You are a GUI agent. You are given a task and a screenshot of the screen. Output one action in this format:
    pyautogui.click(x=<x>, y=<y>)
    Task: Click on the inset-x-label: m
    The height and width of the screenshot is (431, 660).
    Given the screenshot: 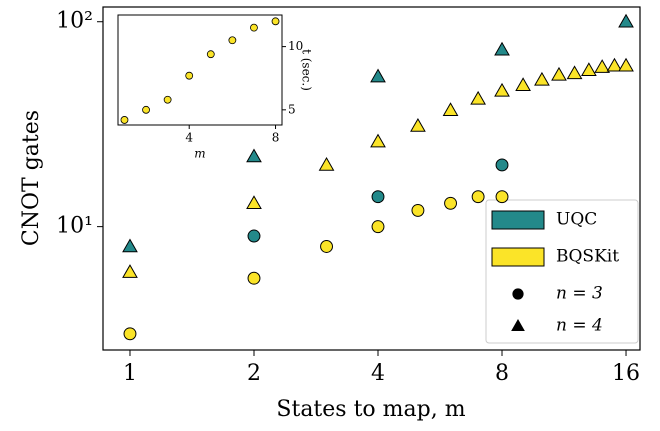 What is the action you would take?
    pyautogui.click(x=199, y=154)
    